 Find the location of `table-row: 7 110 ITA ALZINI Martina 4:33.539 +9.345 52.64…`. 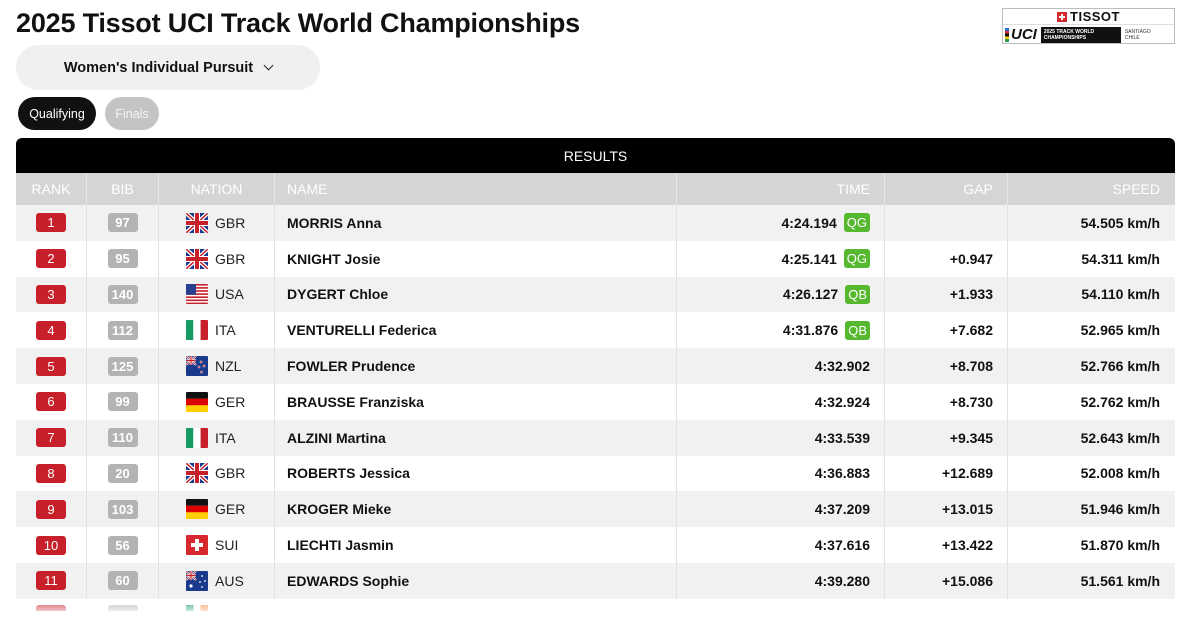

table-row: 7 110 ITA ALZINI Martina 4:33.539 +9.345 52.64… is located at coordinates (595, 437).